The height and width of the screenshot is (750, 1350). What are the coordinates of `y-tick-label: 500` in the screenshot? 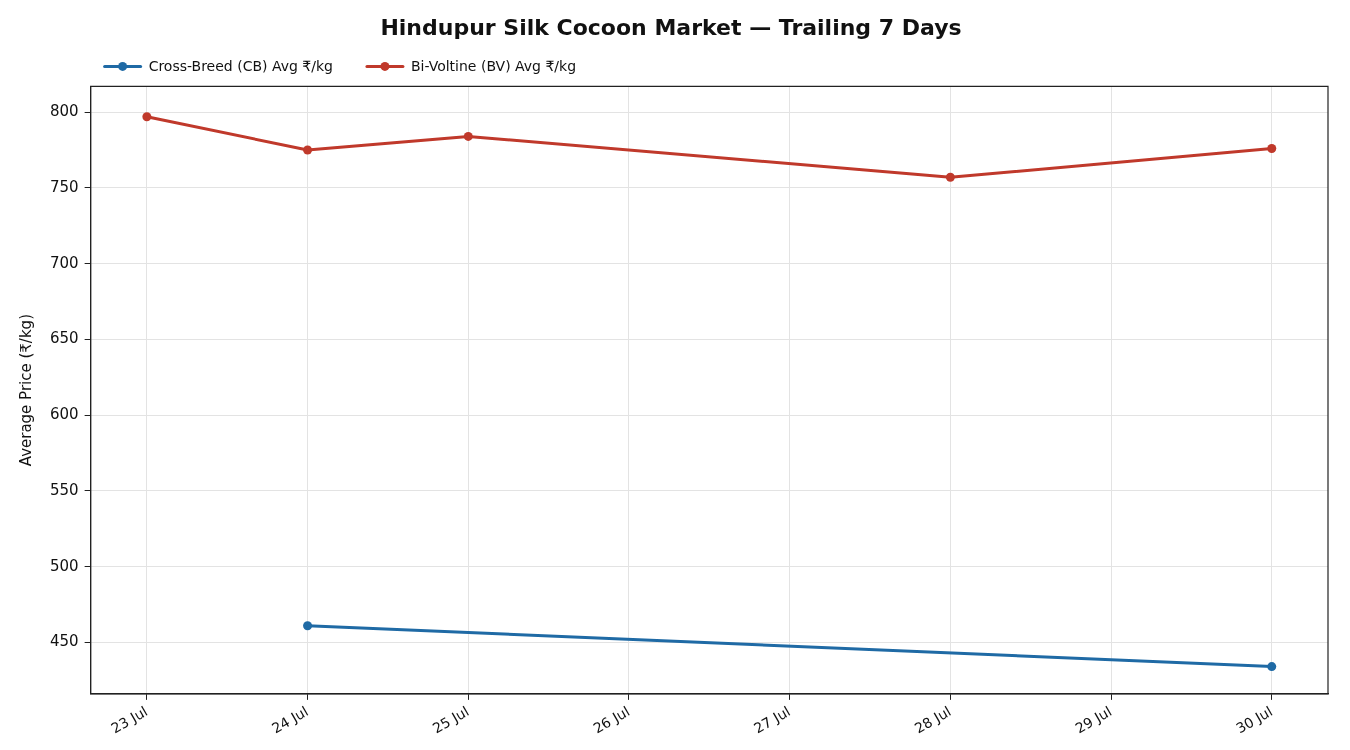 It's located at (64, 565).